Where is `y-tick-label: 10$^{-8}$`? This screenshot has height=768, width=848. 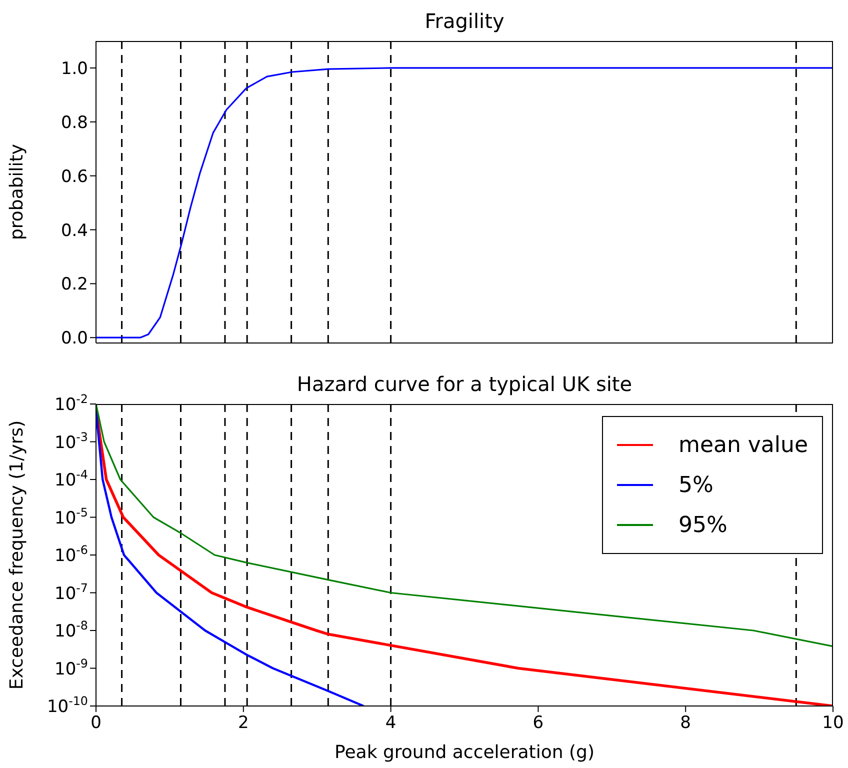 y-tick-label: 10$^{-8}$ is located at coordinates (71, 630).